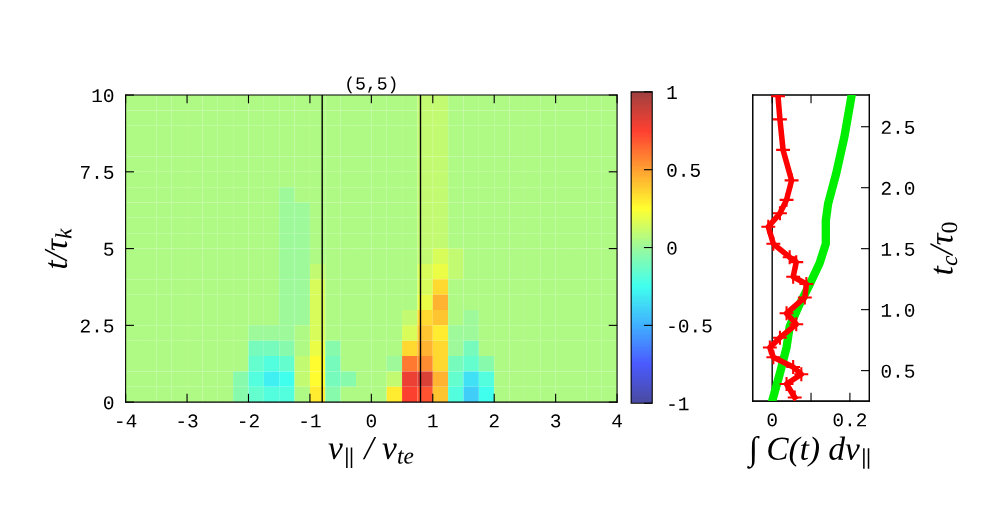  I want to click on y-tick-label: 2.5, so click(97, 326).